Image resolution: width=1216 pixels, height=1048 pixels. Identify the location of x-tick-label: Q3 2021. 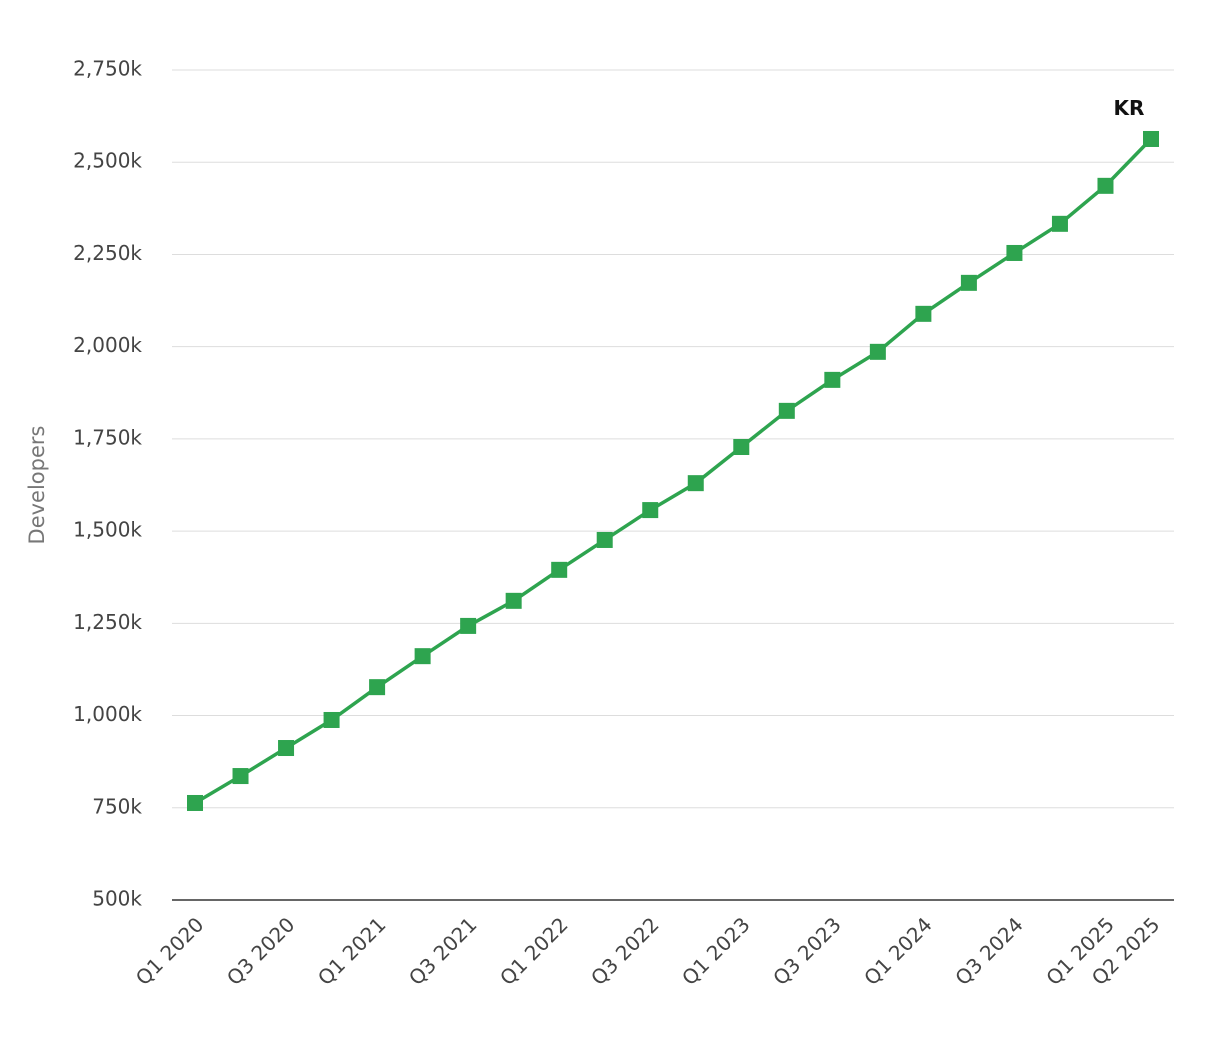
(443, 951).